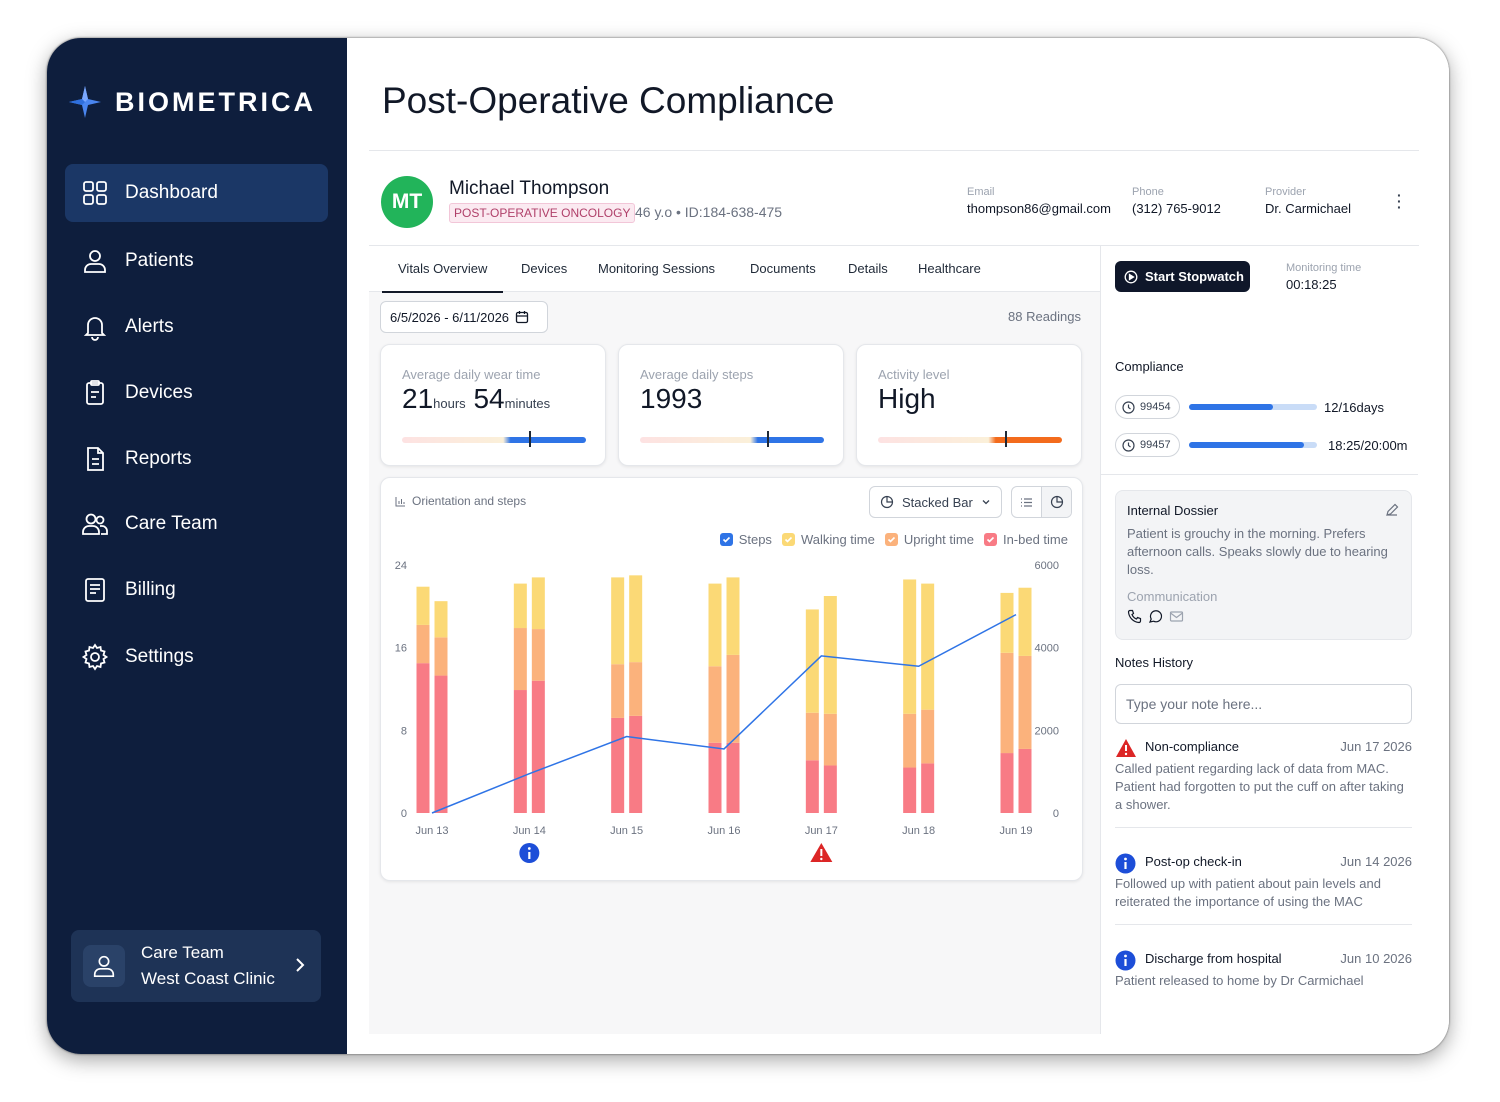 Image resolution: width=1500 pixels, height=1102 pixels. Describe the element at coordinates (1263, 704) in the screenshot. I see `note-input` at that location.